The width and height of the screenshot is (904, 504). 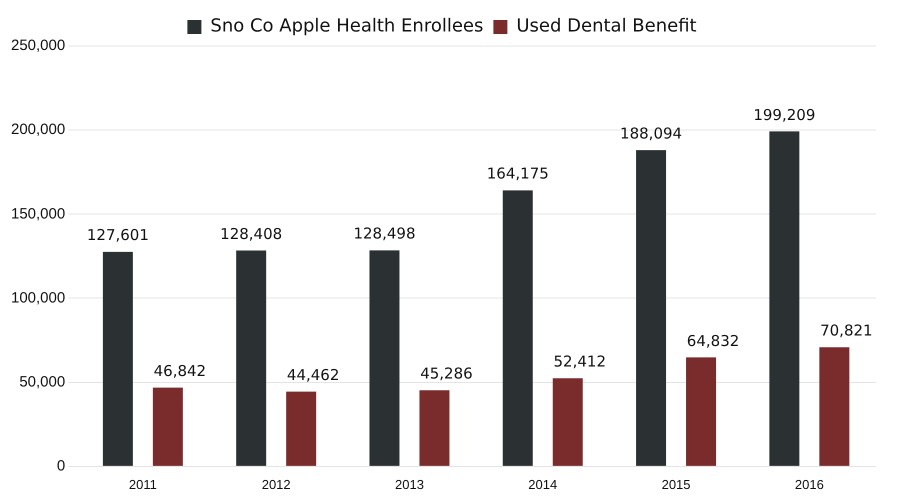 I want to click on x-tick-label: 2015, so click(x=676, y=484).